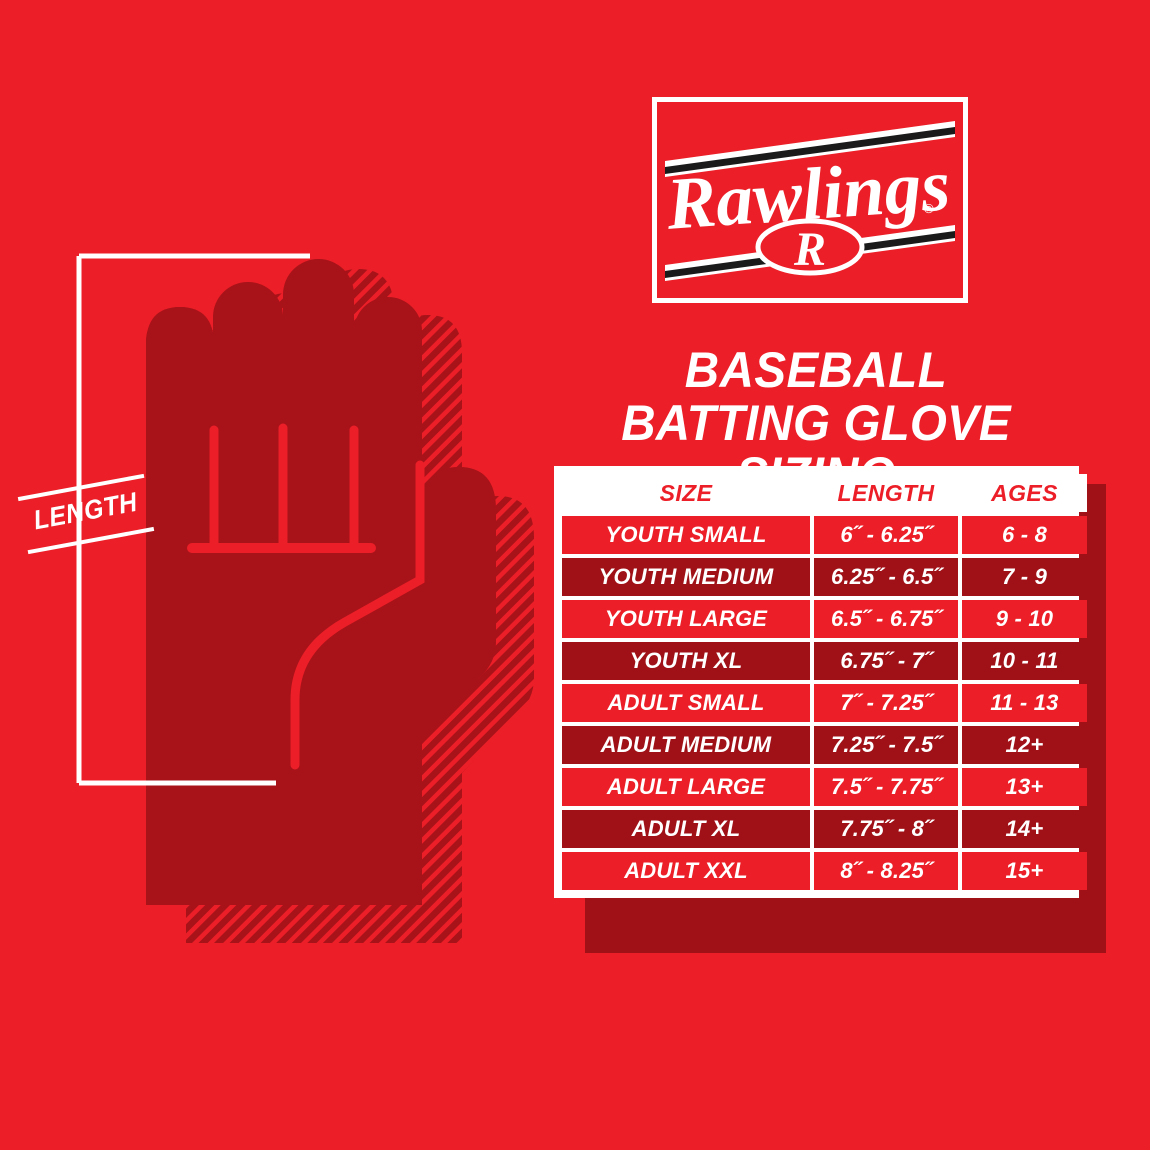 This screenshot has height=1150, width=1150. I want to click on logo-r-monogram: R, so click(810, 247).